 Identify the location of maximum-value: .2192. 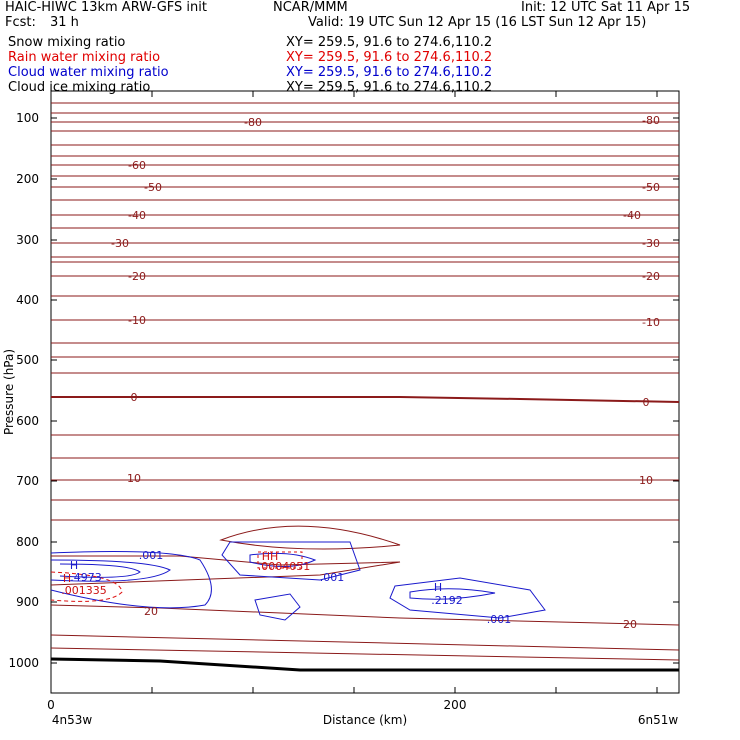
(447, 600).